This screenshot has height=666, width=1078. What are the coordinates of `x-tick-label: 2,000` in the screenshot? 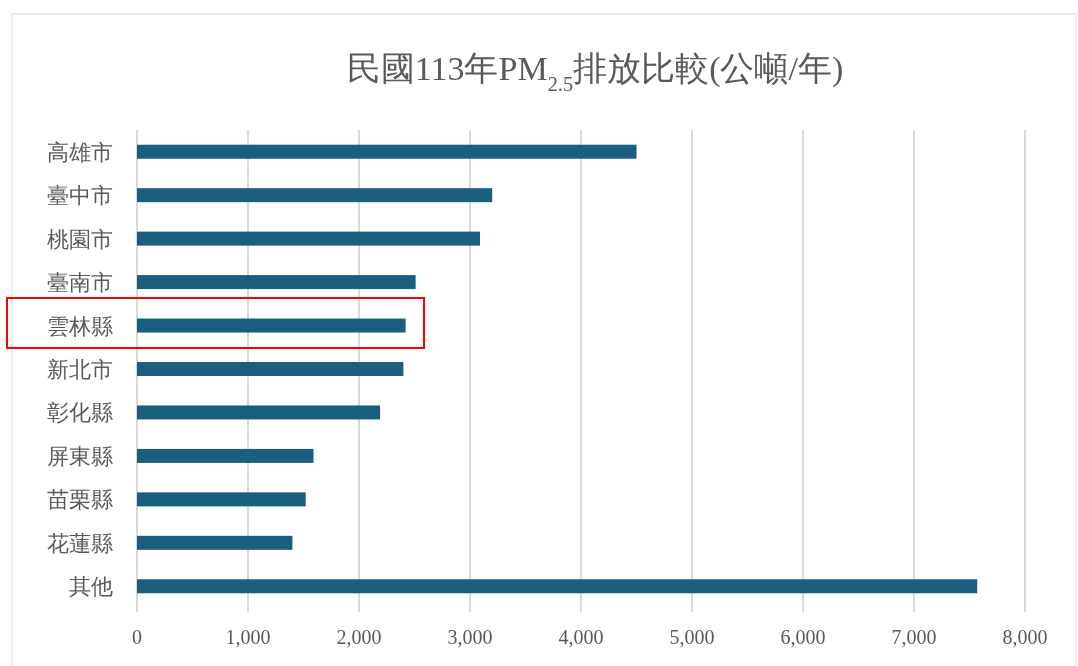 It's located at (359, 637).